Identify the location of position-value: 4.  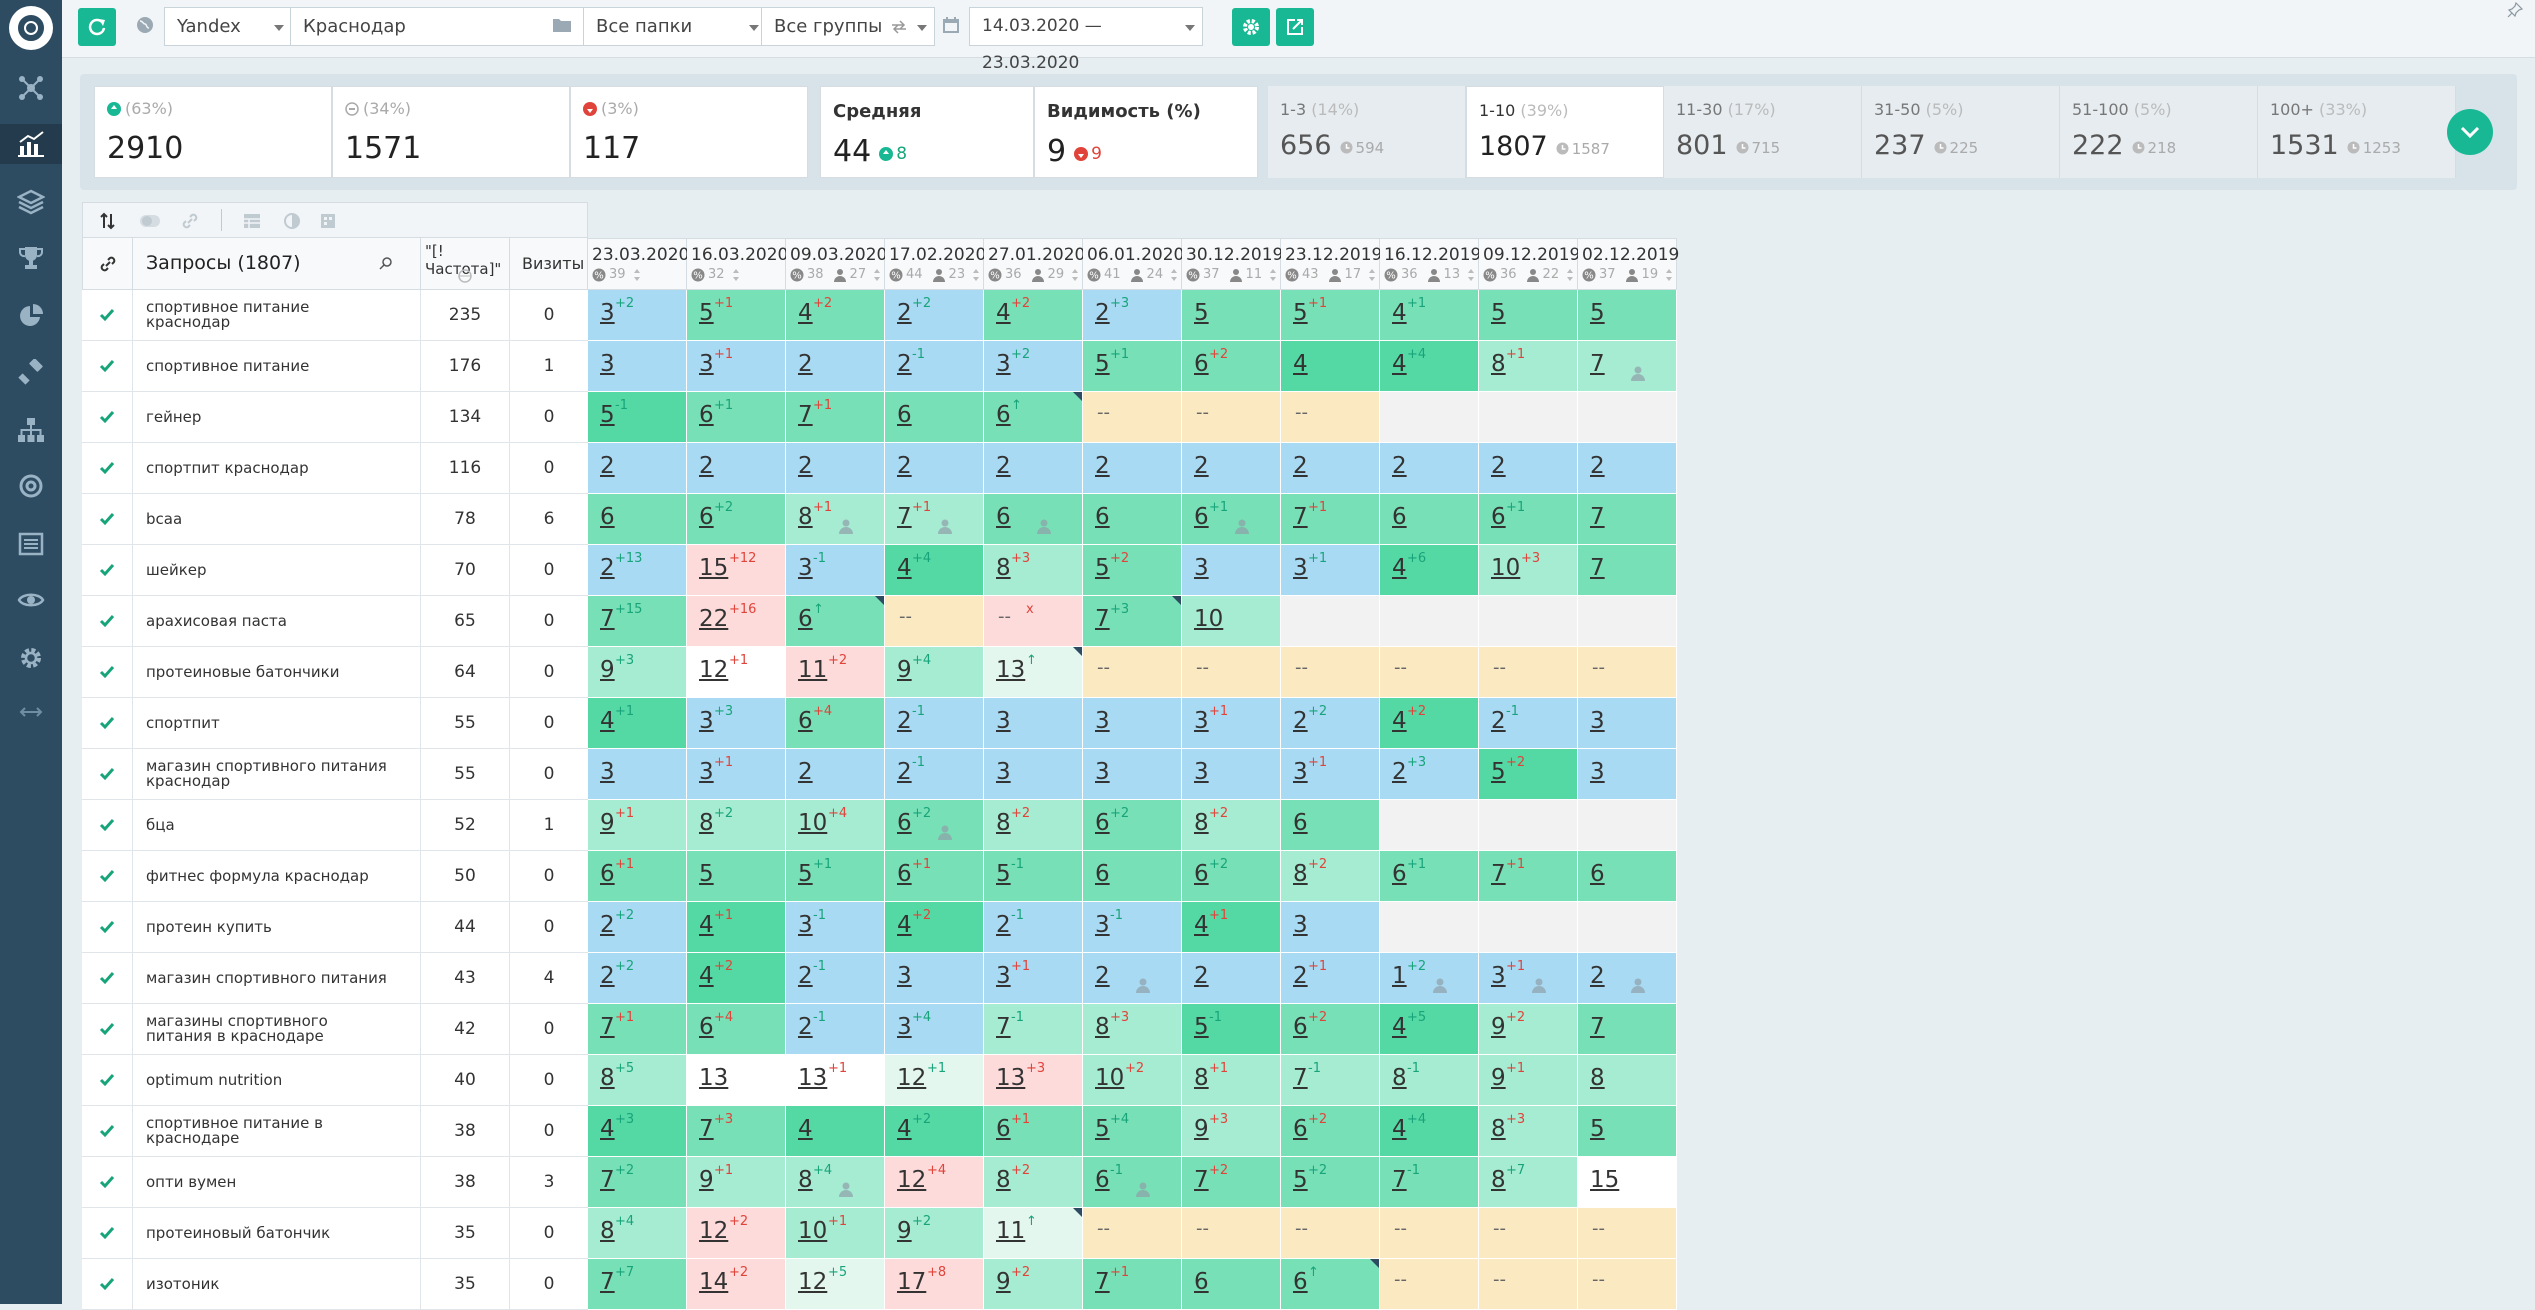
(1399, 313).